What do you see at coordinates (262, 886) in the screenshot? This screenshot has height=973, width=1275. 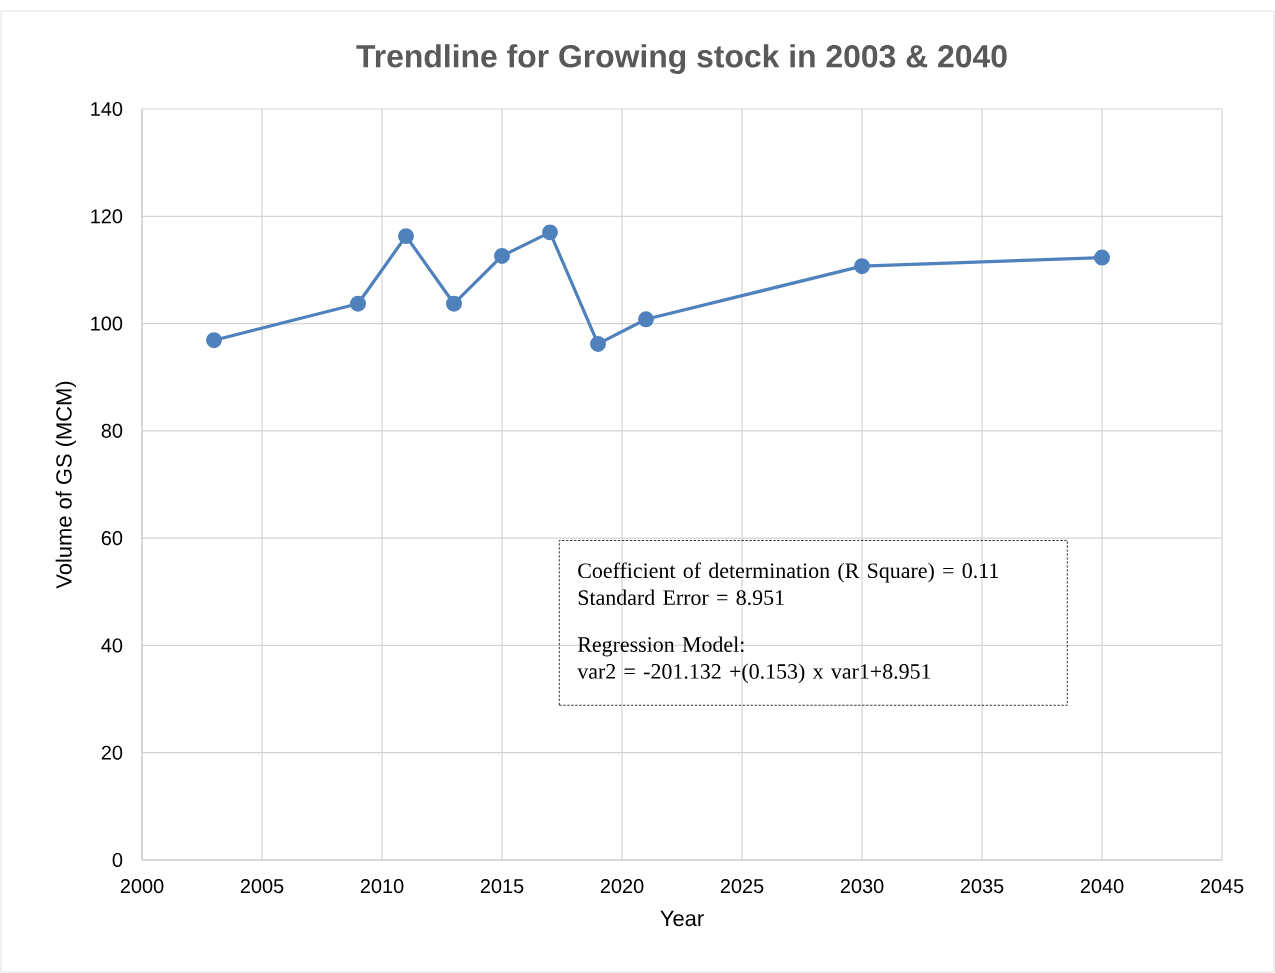 I see `x-tick-label: 2005` at bounding box center [262, 886].